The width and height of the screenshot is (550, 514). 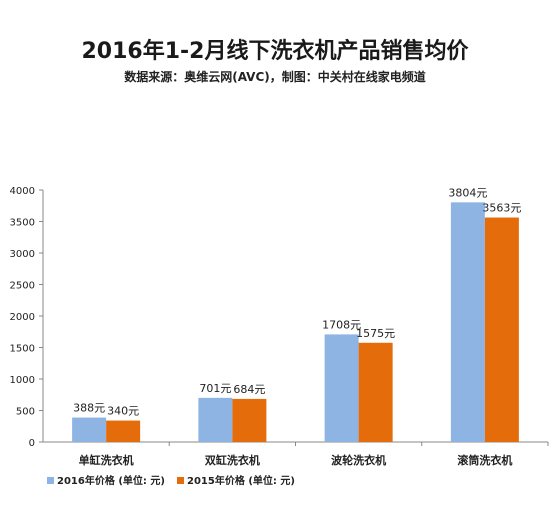 What do you see at coordinates (358, 460) in the screenshot?
I see `x-category-label: 波轮洗衣机` at bounding box center [358, 460].